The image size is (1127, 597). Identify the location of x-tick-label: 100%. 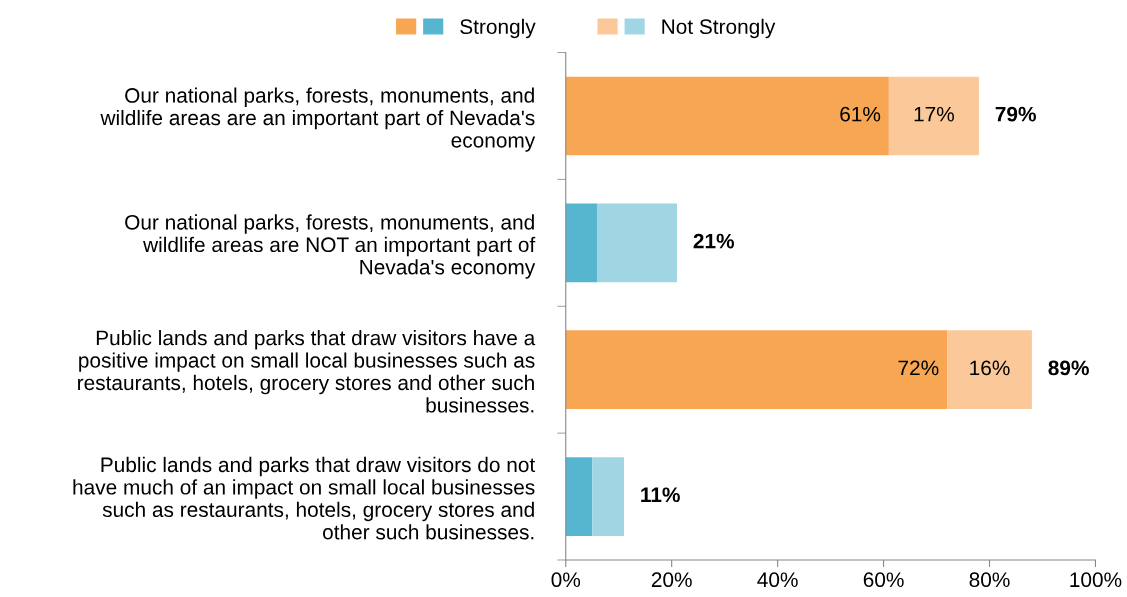
(1096, 580).